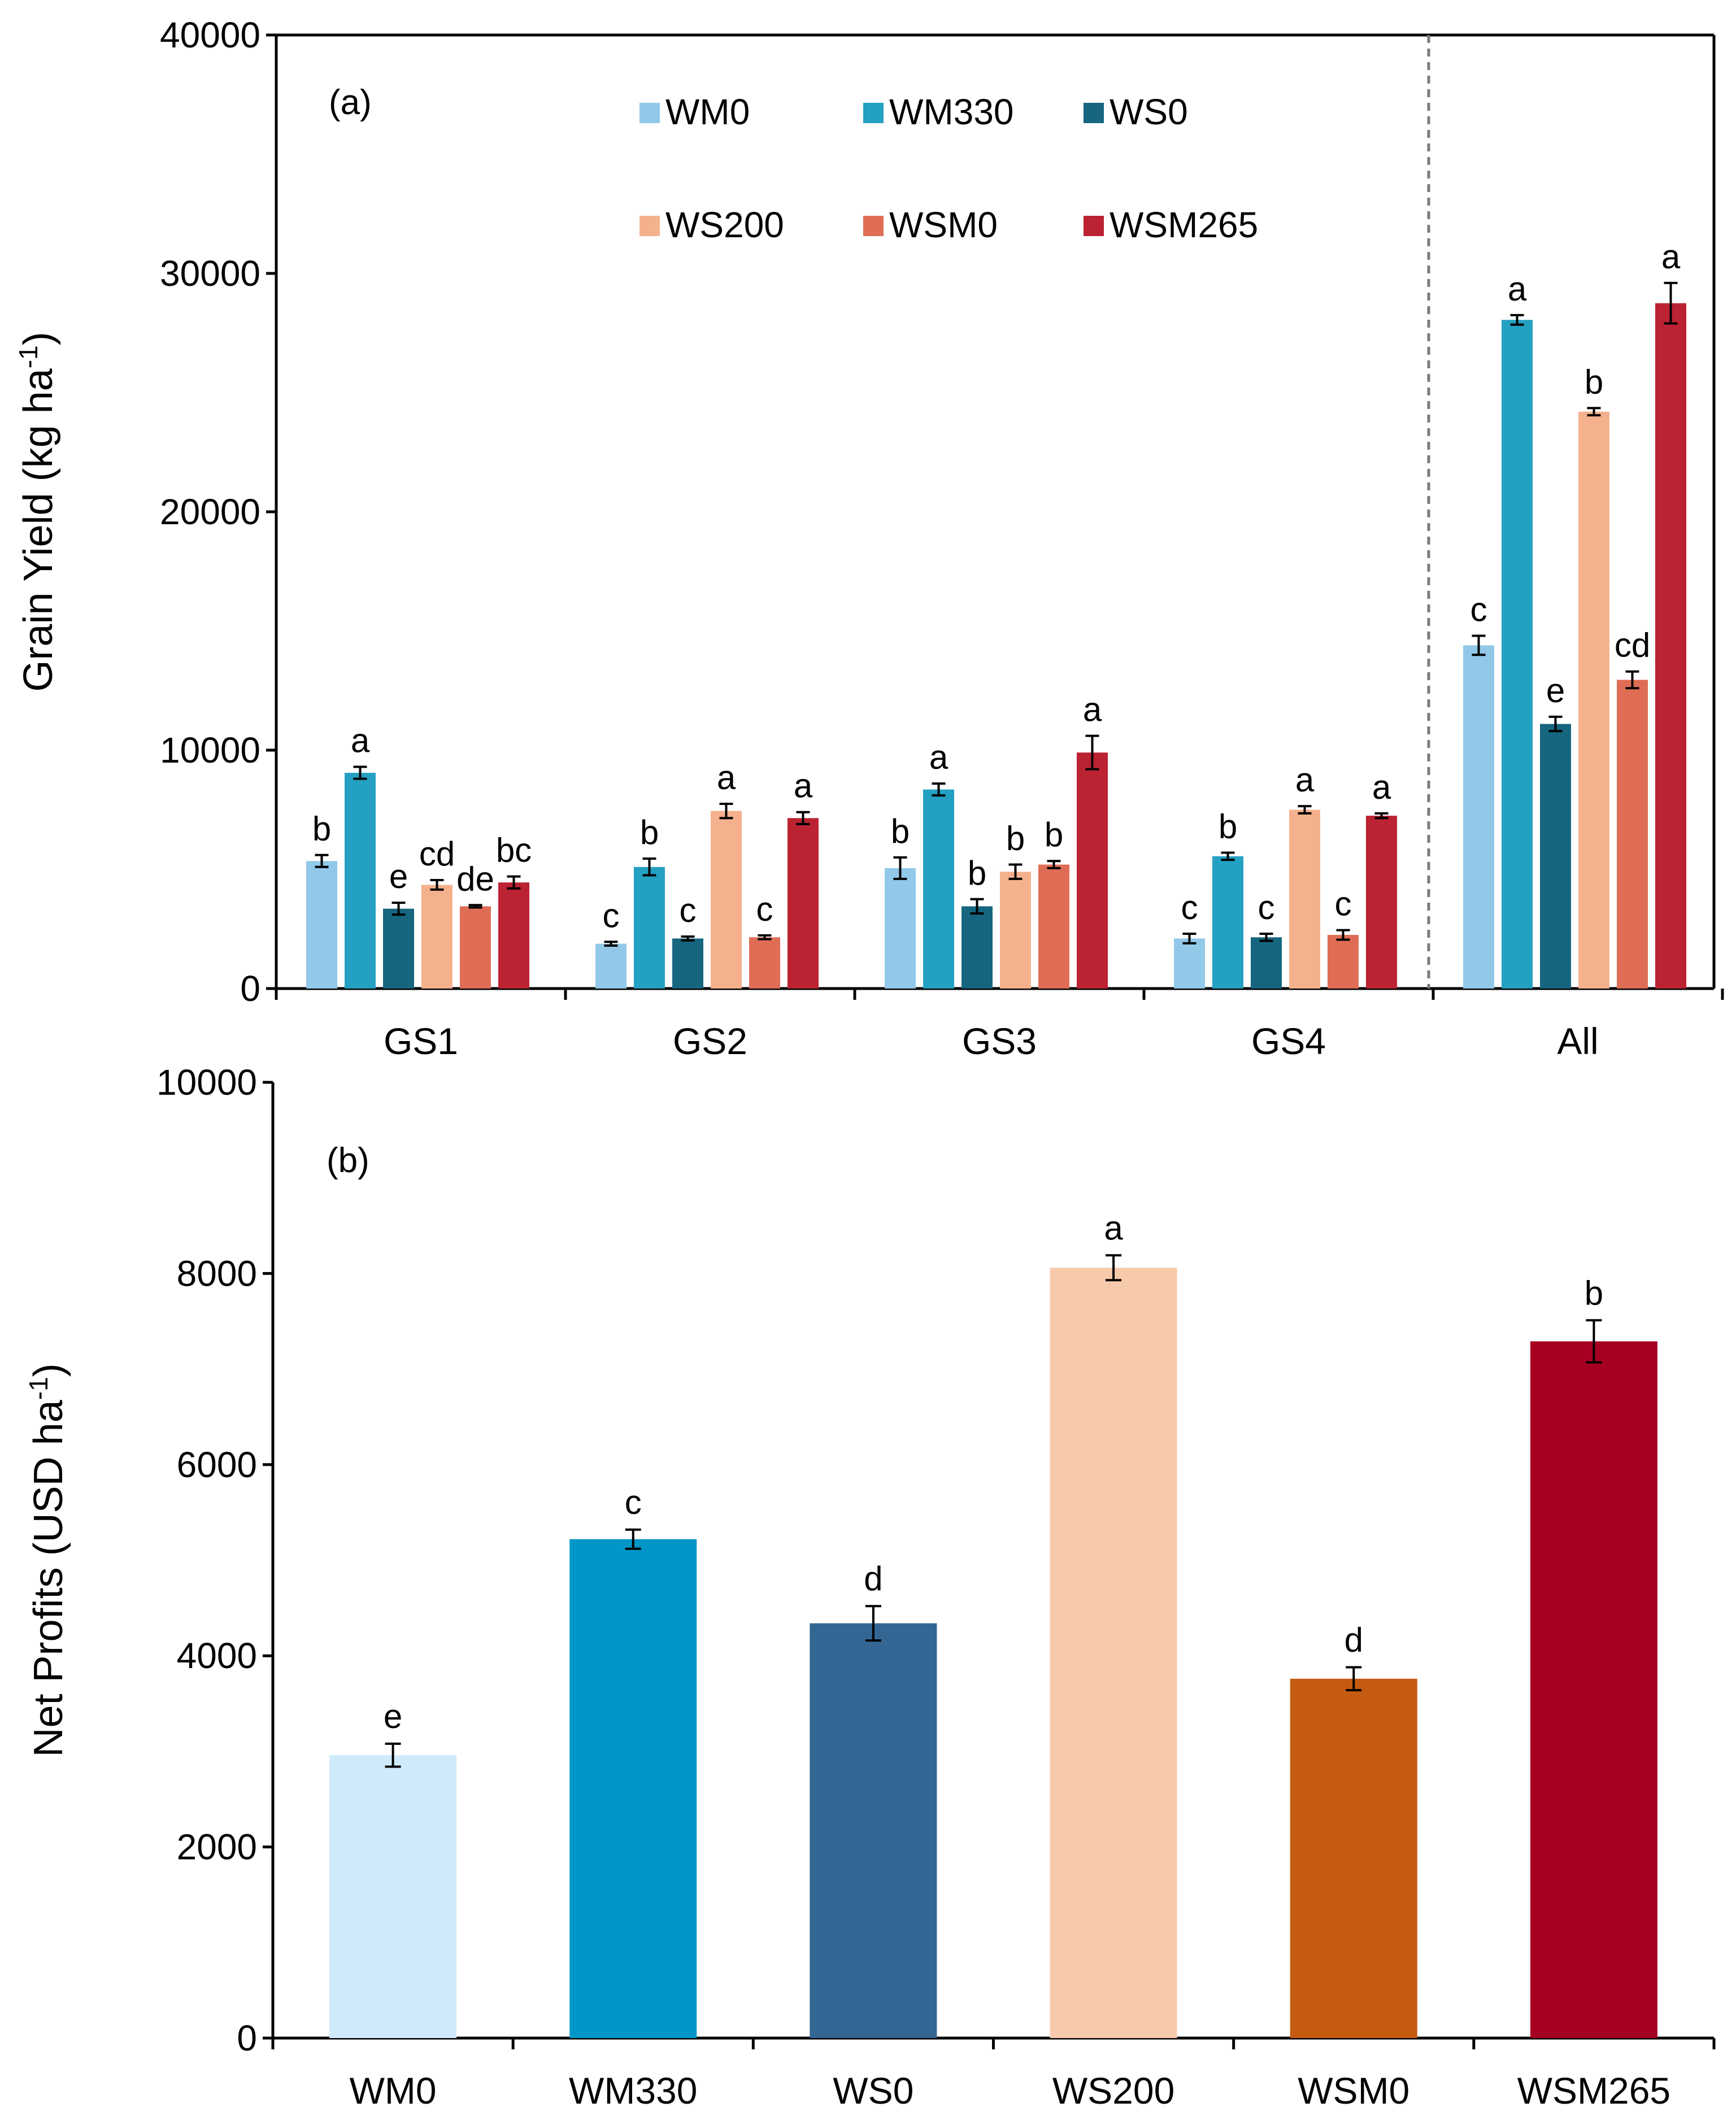 This screenshot has height=2120, width=1736. Describe the element at coordinates (1577, 1041) in the screenshot. I see `x-category-label: All` at that location.